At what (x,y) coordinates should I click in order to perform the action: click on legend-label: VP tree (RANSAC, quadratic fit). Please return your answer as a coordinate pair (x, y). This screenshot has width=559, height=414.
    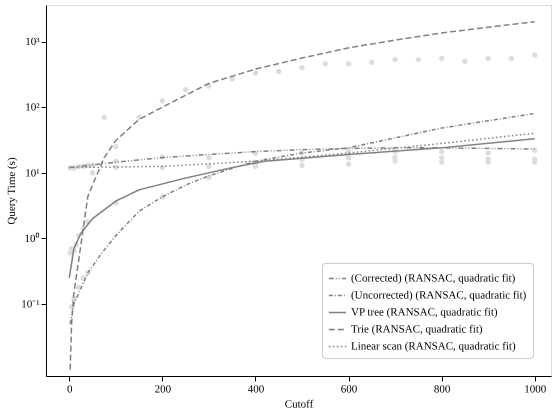
    Looking at the image, I should click on (424, 312).